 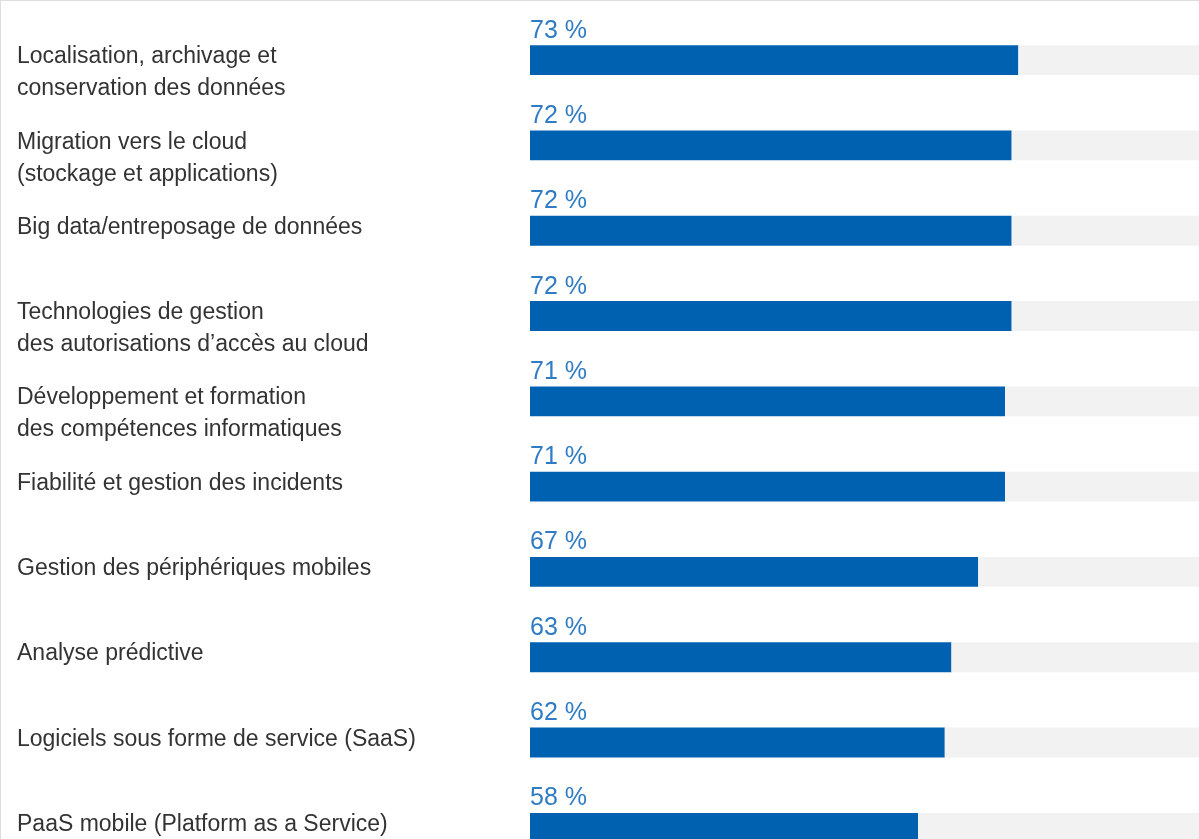 What do you see at coordinates (190, 225) in the screenshot?
I see `y-tick-label: Big data/entreposage de données` at bounding box center [190, 225].